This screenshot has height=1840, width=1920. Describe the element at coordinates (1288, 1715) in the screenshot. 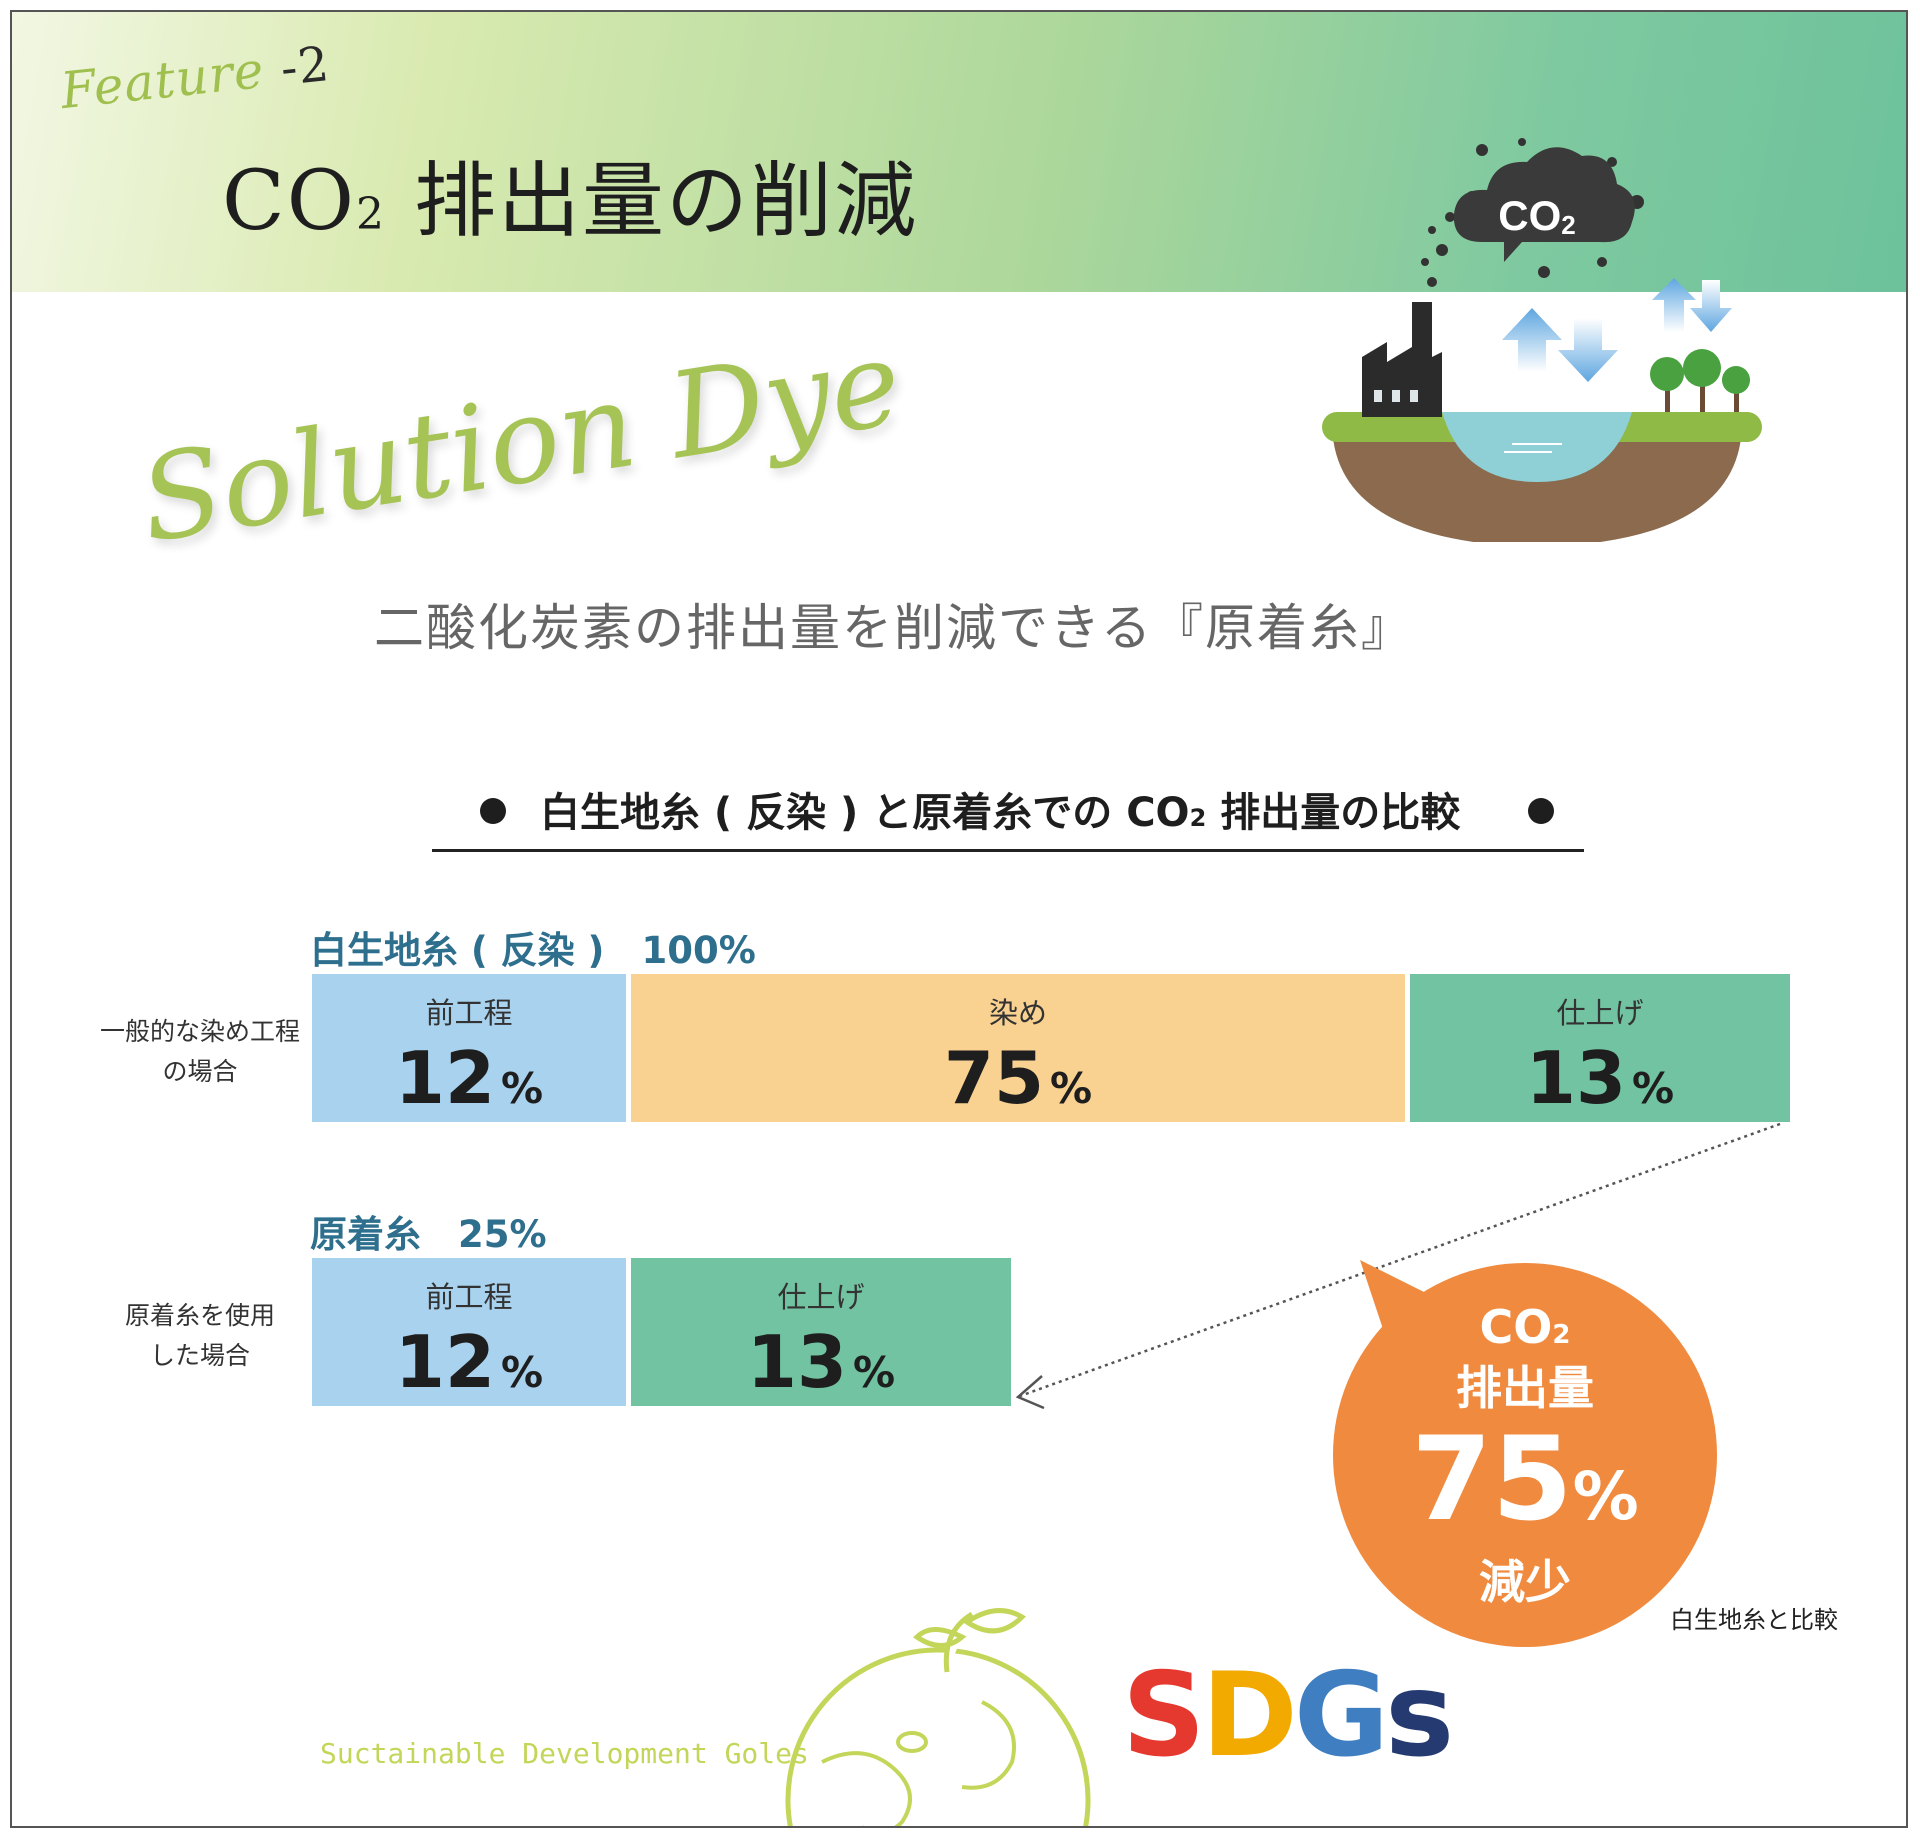

I see `sdgs-logo: SDGs` at that location.